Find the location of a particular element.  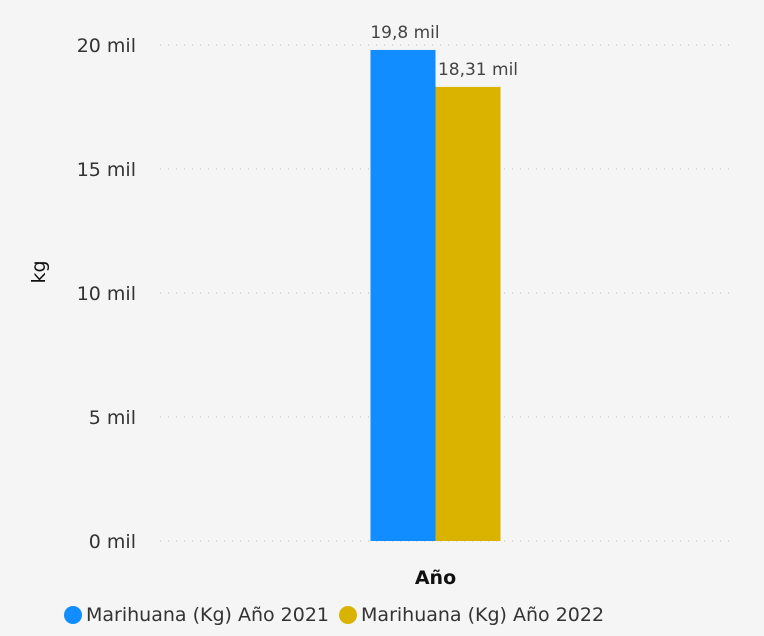

y-axis-title: kg is located at coordinates (39, 271).